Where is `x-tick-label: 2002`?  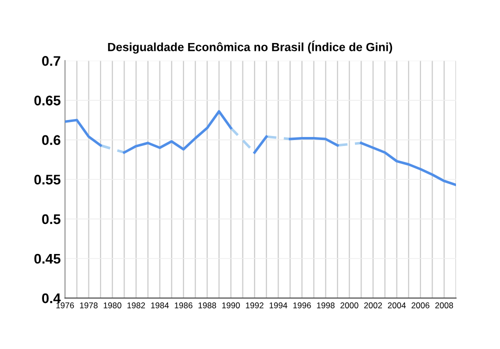
x-tick-label: 2002 is located at coordinates (373, 305).